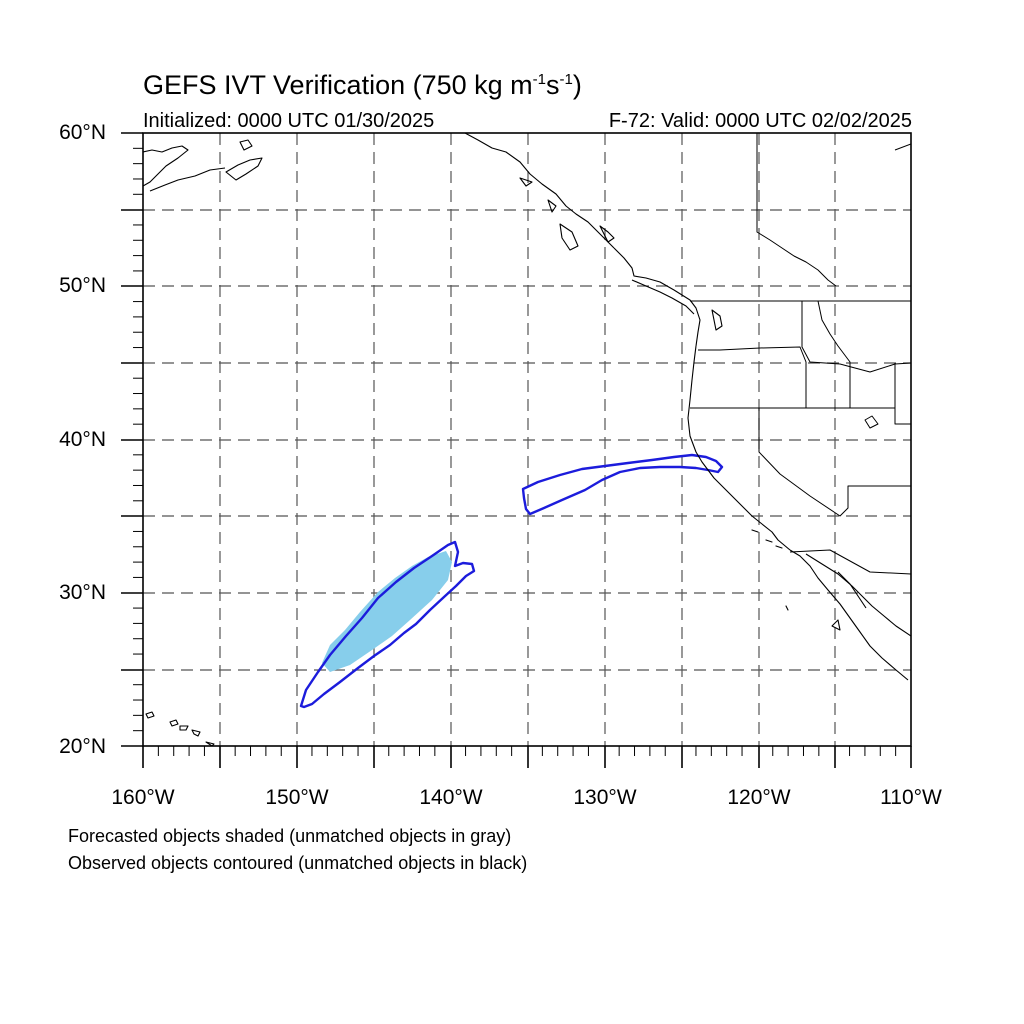  I want to click on lat-label-40n: 40°N, so click(82, 439).